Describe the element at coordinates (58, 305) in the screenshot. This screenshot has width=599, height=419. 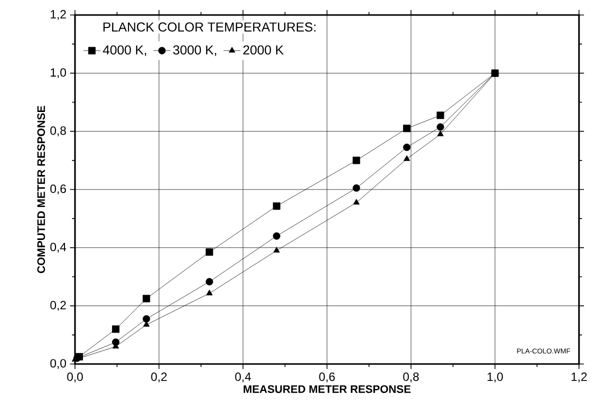
I see `y-tick-label: 0,2` at that location.